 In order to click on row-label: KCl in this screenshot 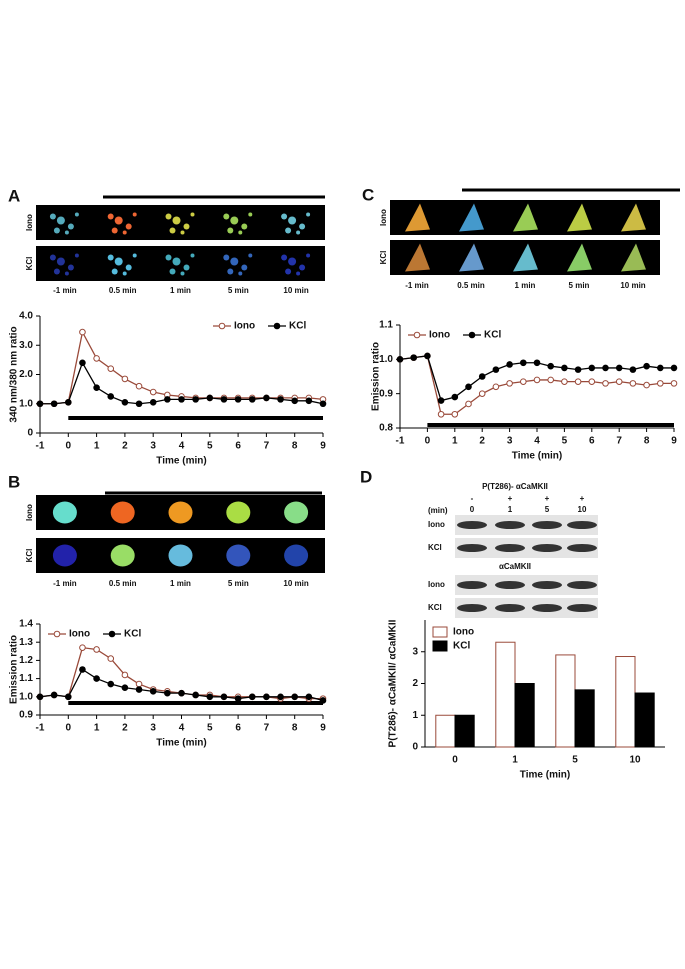, I will do `click(435, 547)`.